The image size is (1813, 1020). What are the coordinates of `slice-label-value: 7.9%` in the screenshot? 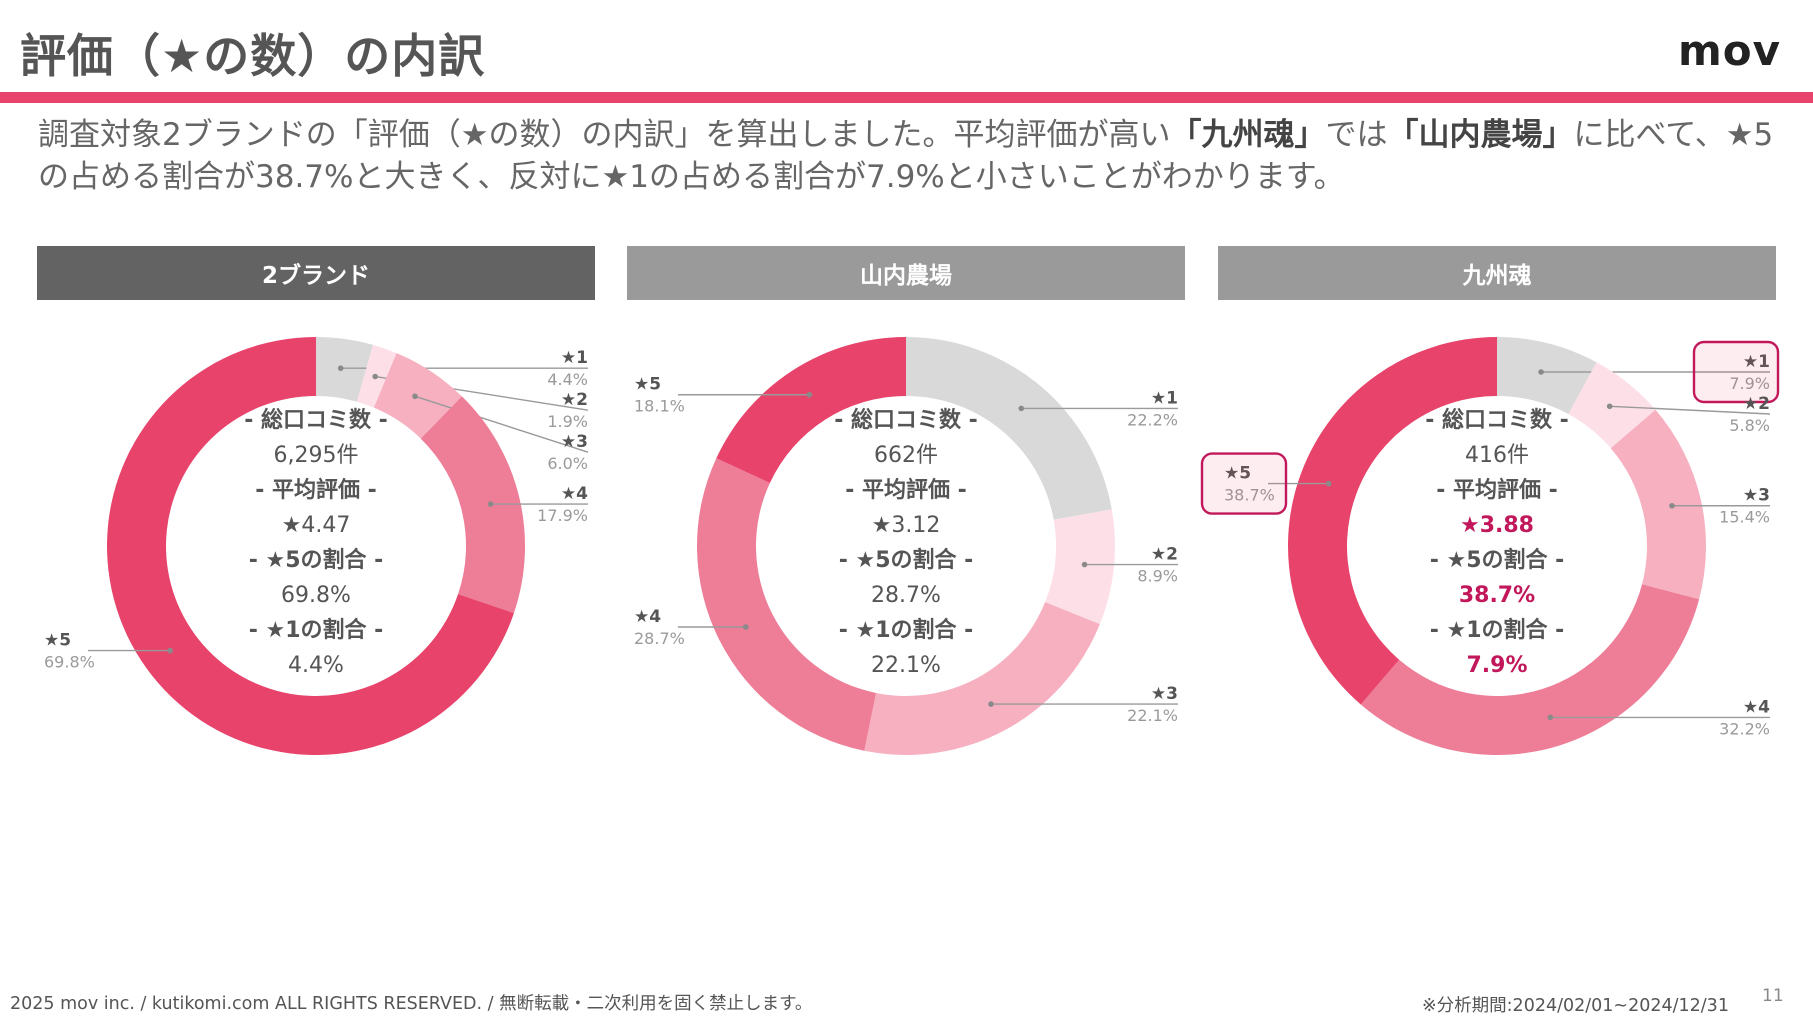 It's located at (1749, 383).